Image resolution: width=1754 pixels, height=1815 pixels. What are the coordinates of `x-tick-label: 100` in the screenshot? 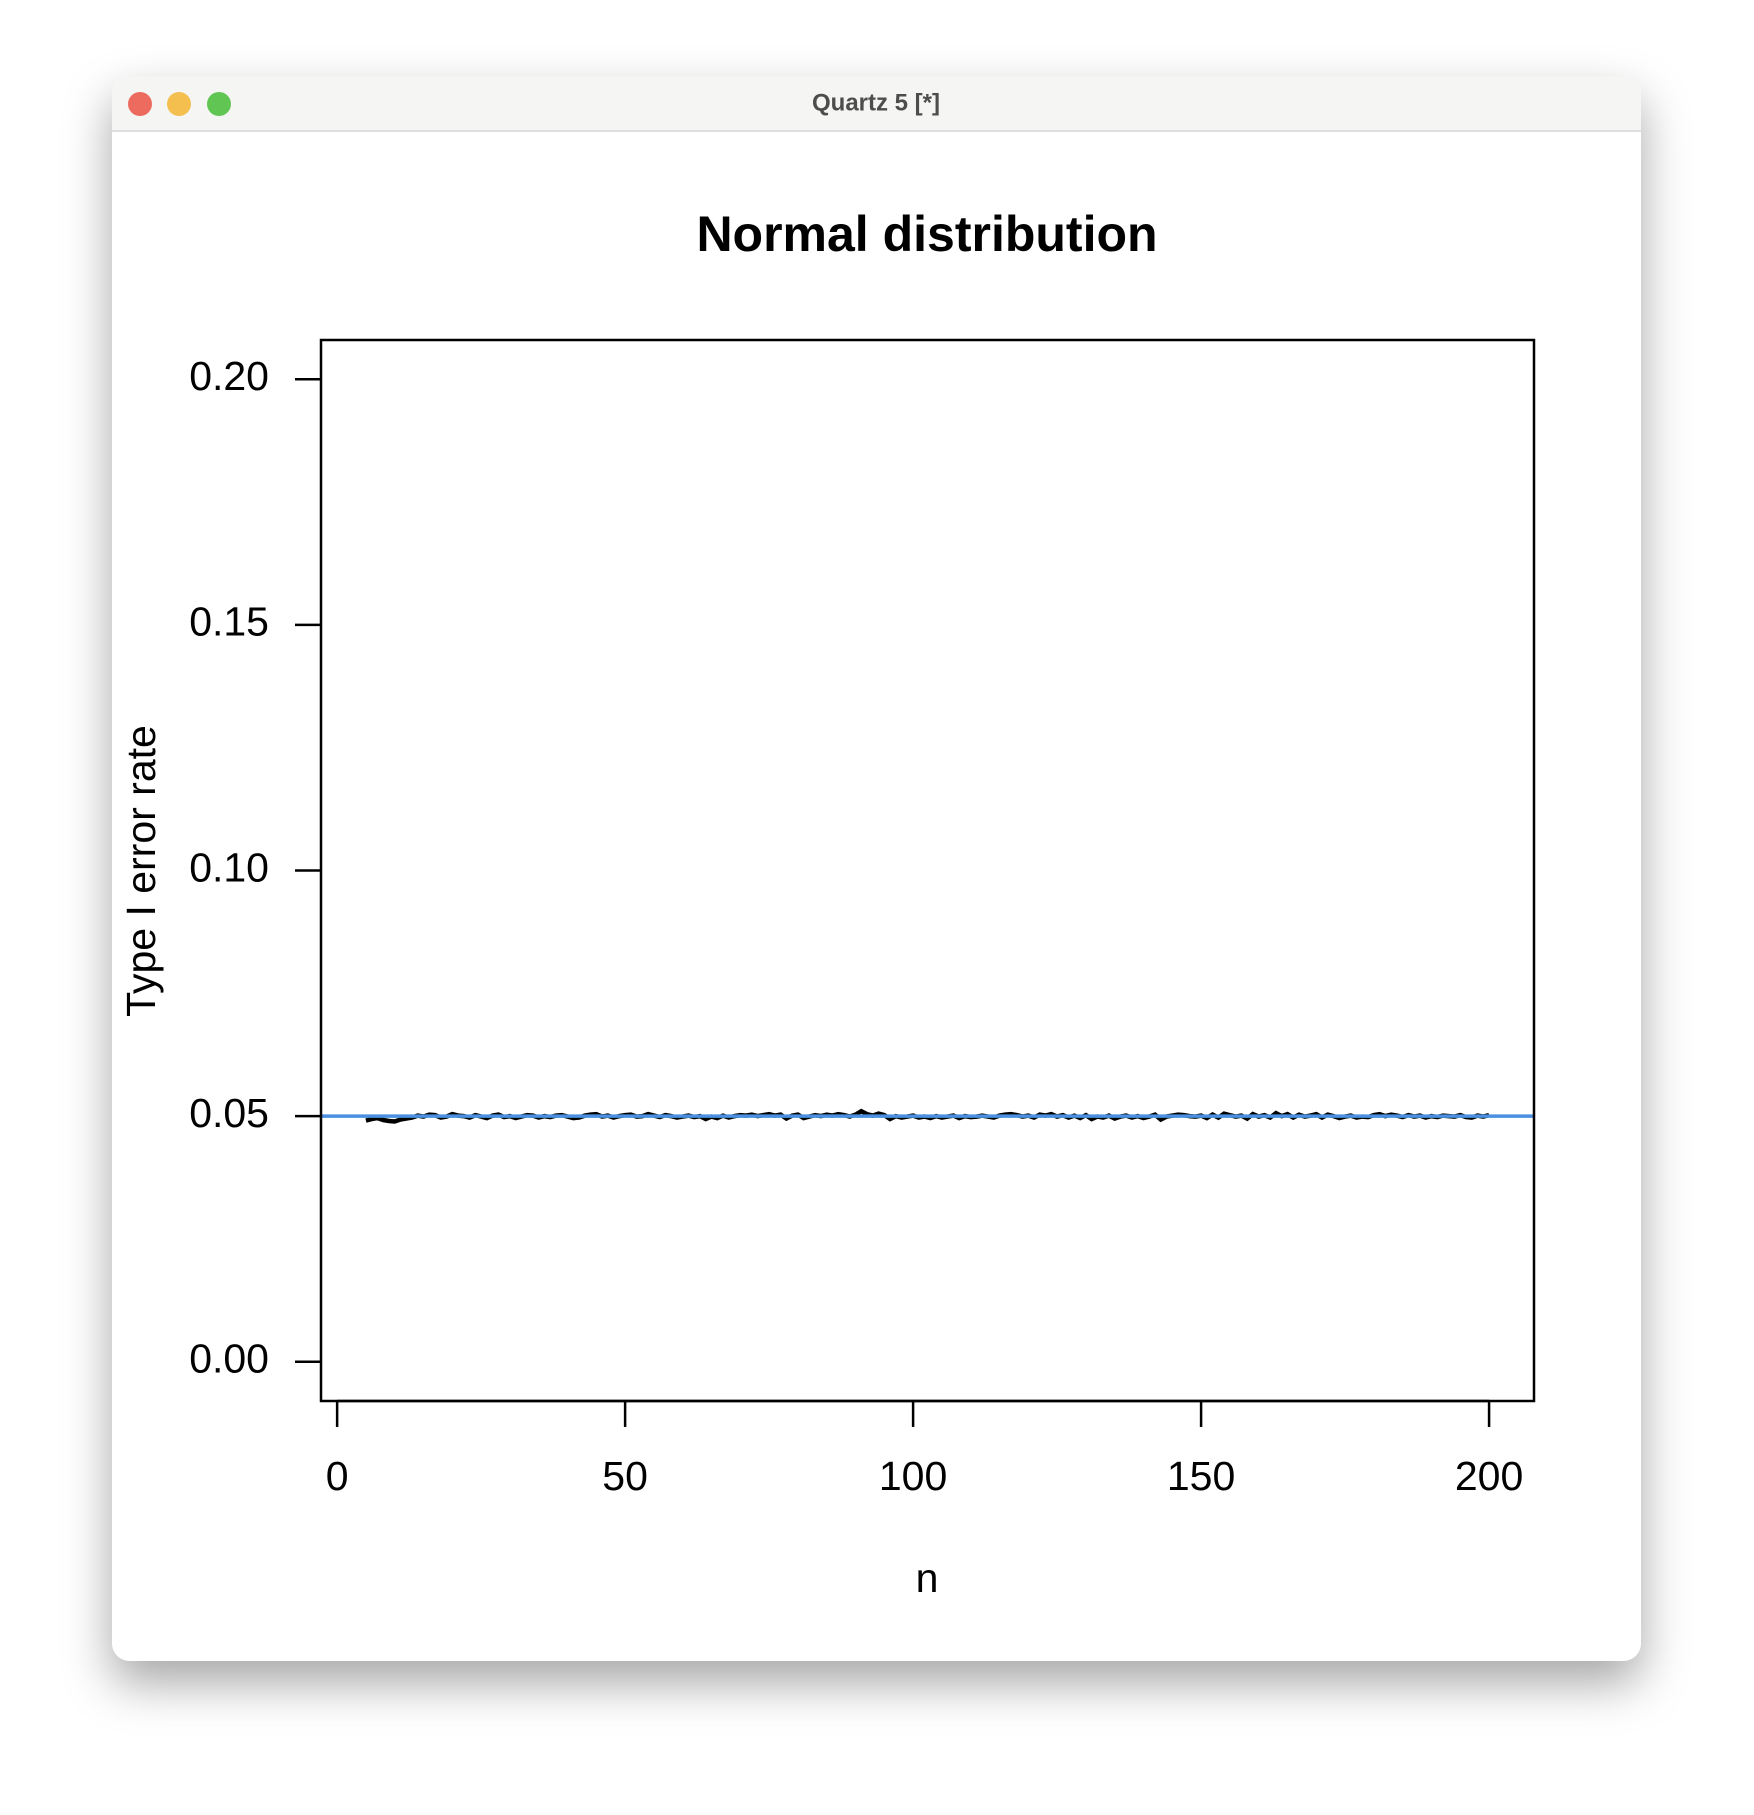 It's located at (913, 1476).